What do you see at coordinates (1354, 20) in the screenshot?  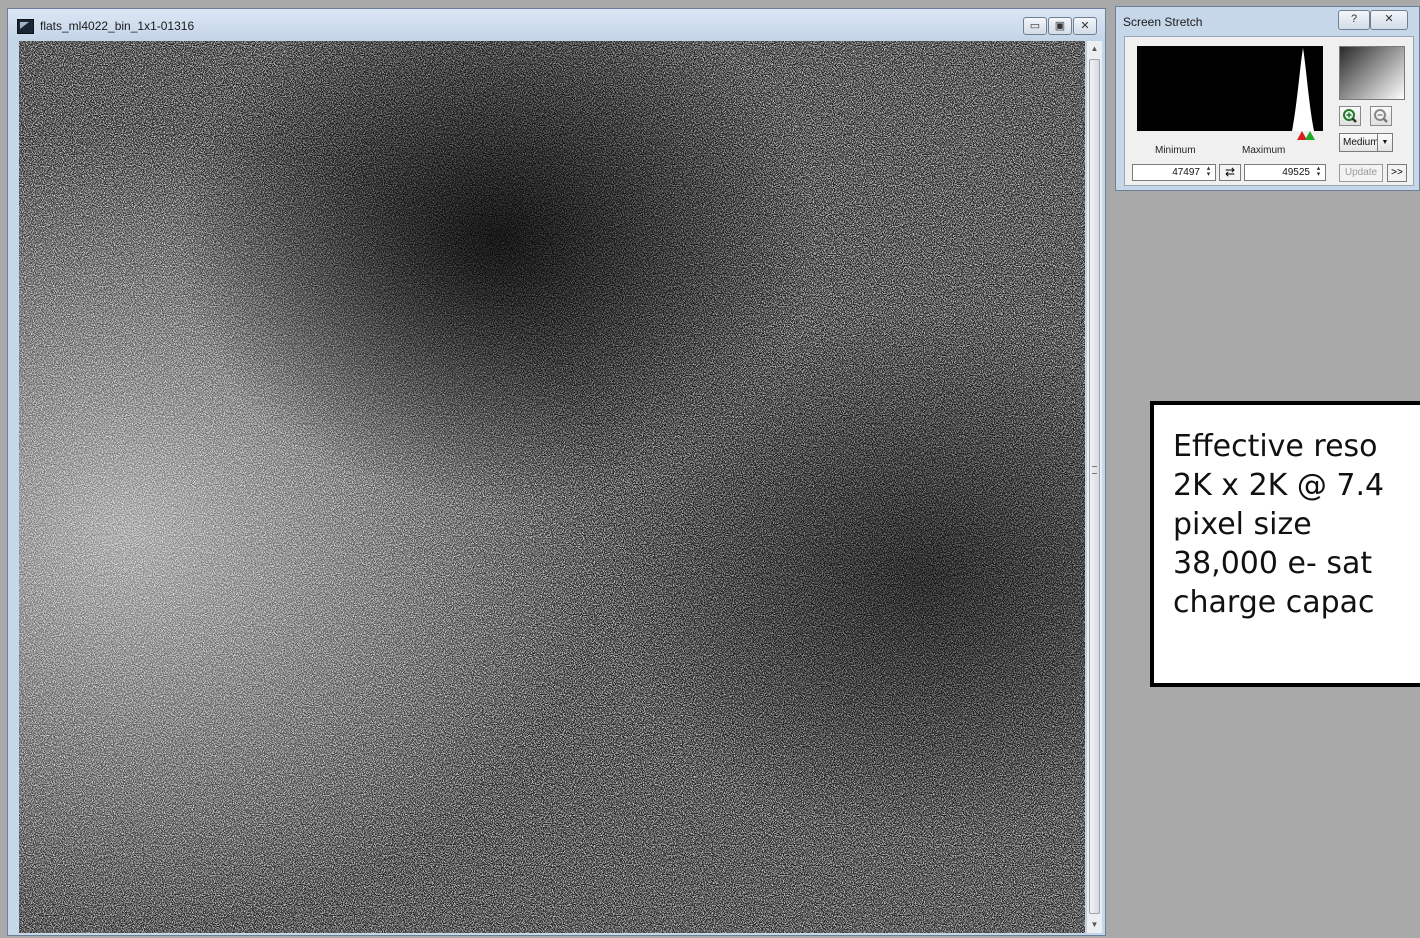 I see `help-button: ?` at bounding box center [1354, 20].